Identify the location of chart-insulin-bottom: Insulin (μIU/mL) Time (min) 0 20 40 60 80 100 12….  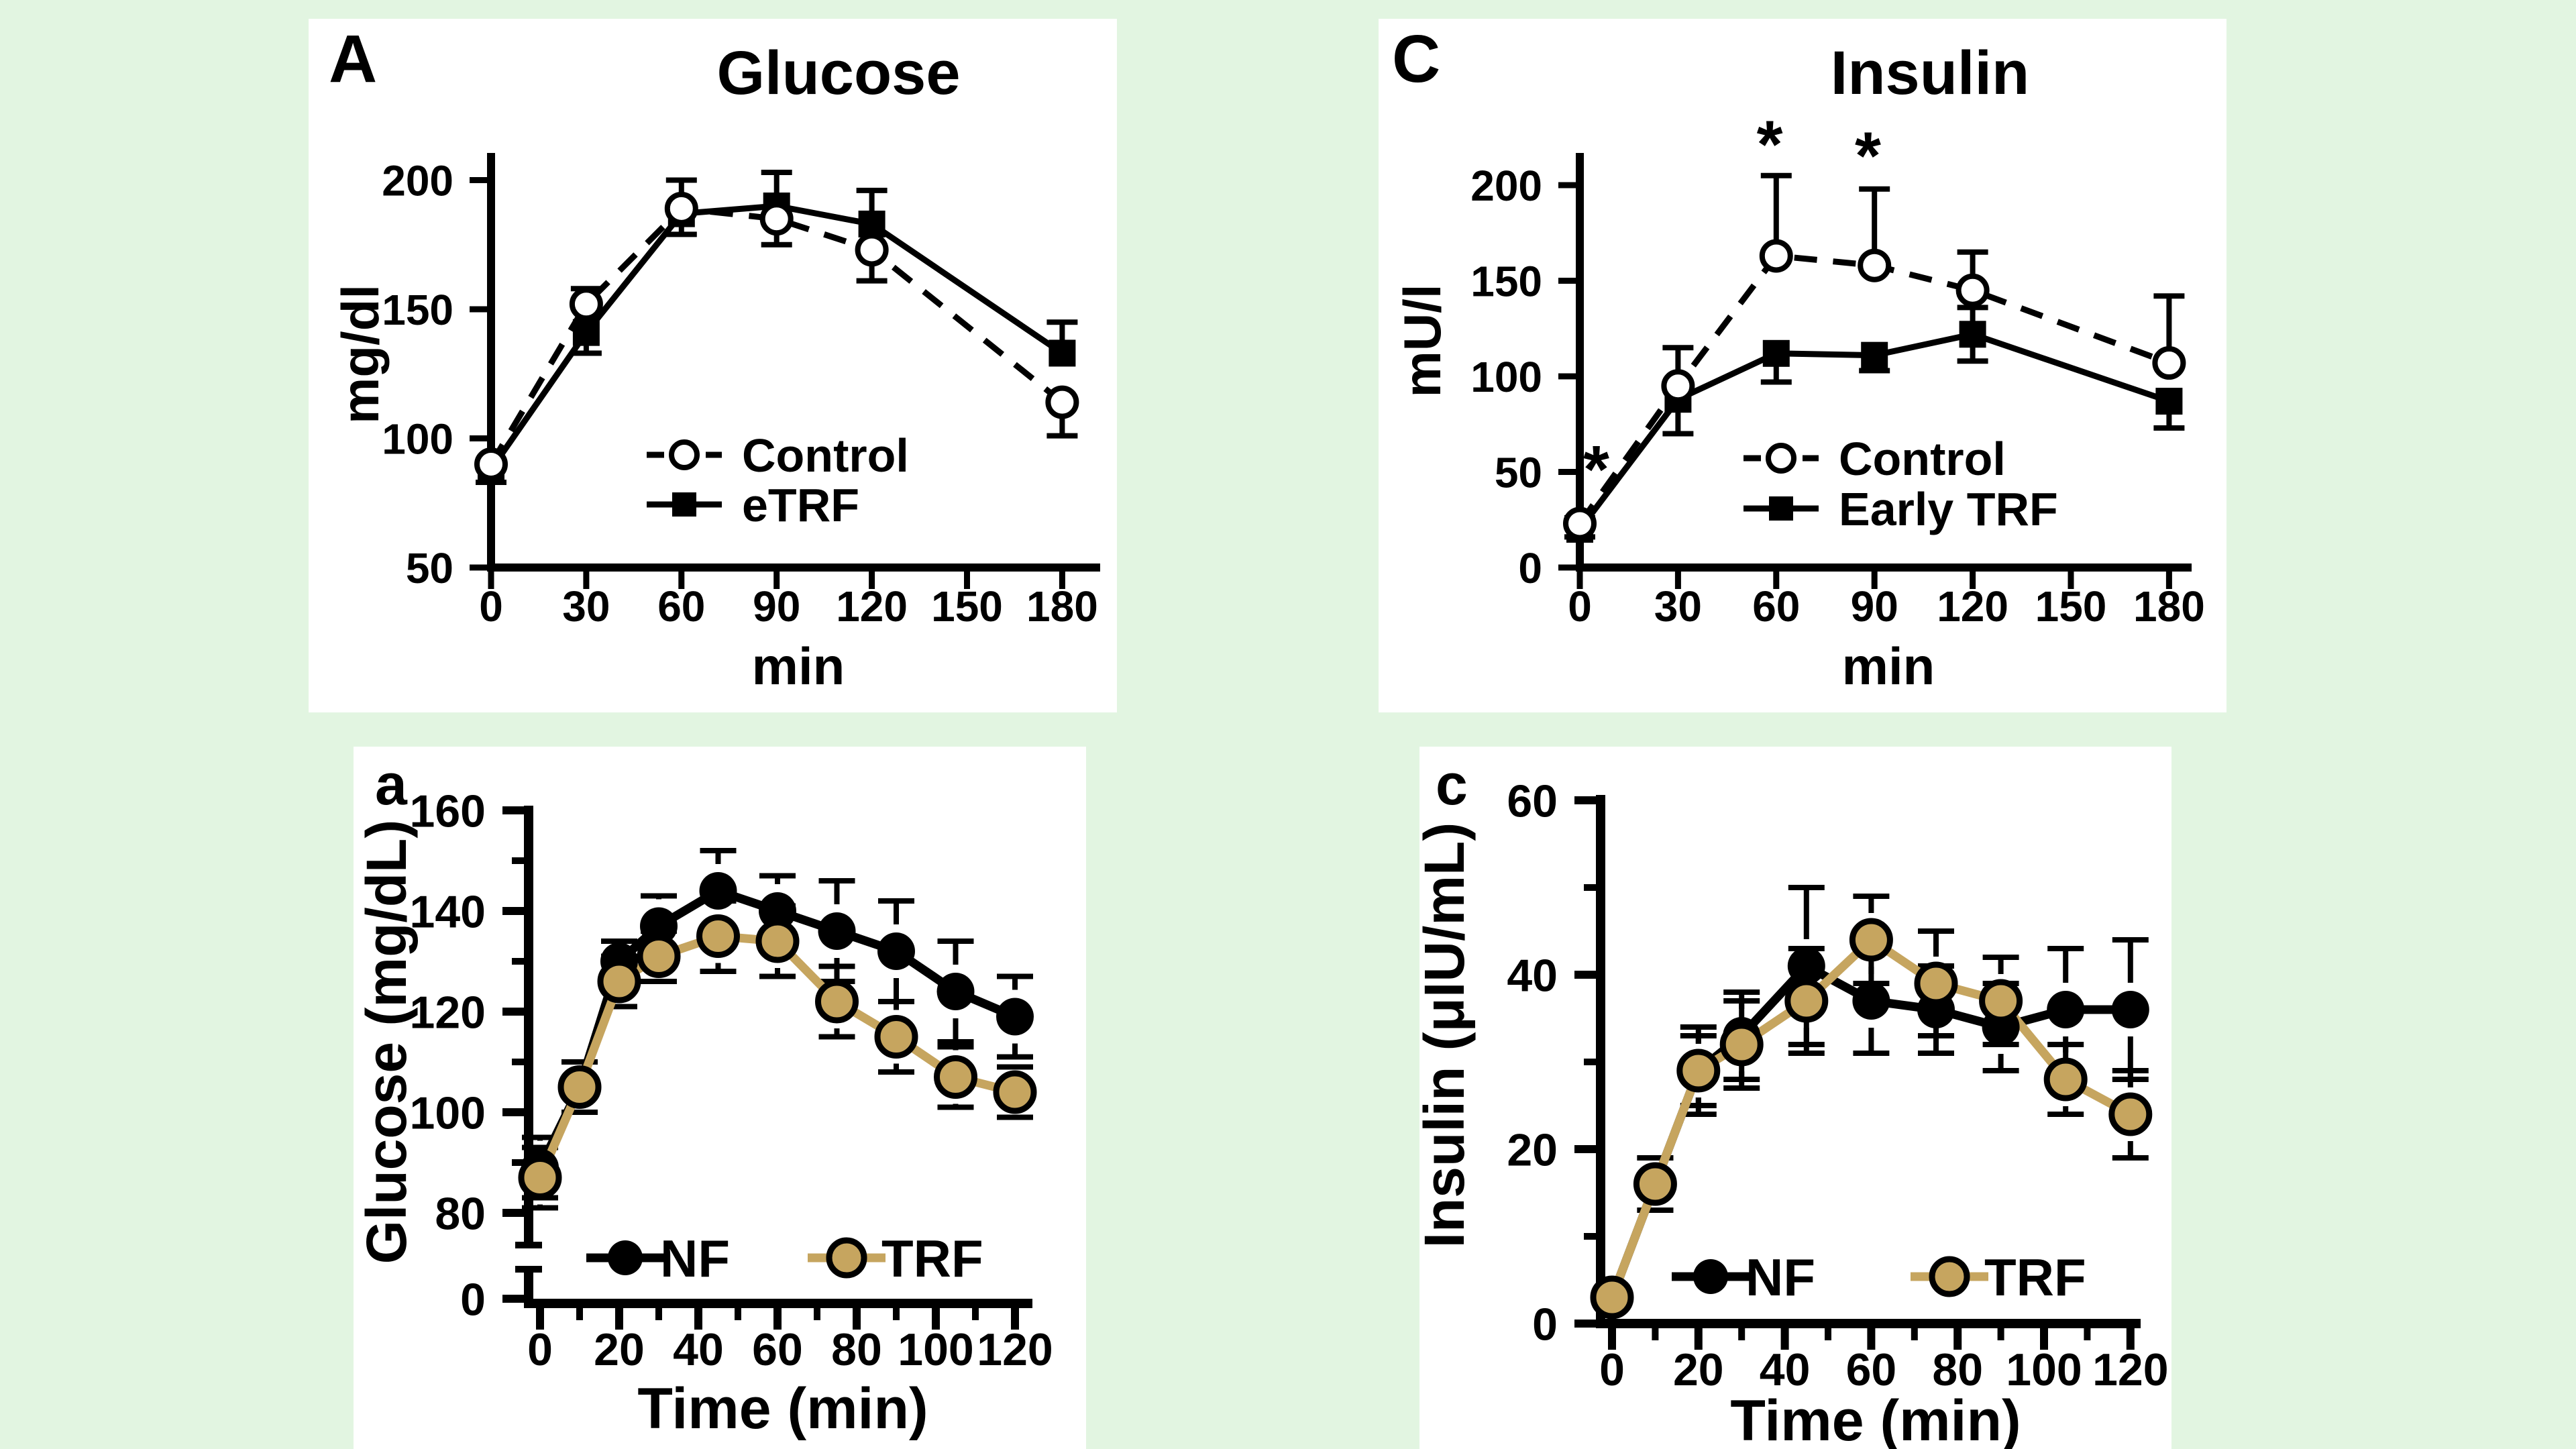
(1794, 1112).